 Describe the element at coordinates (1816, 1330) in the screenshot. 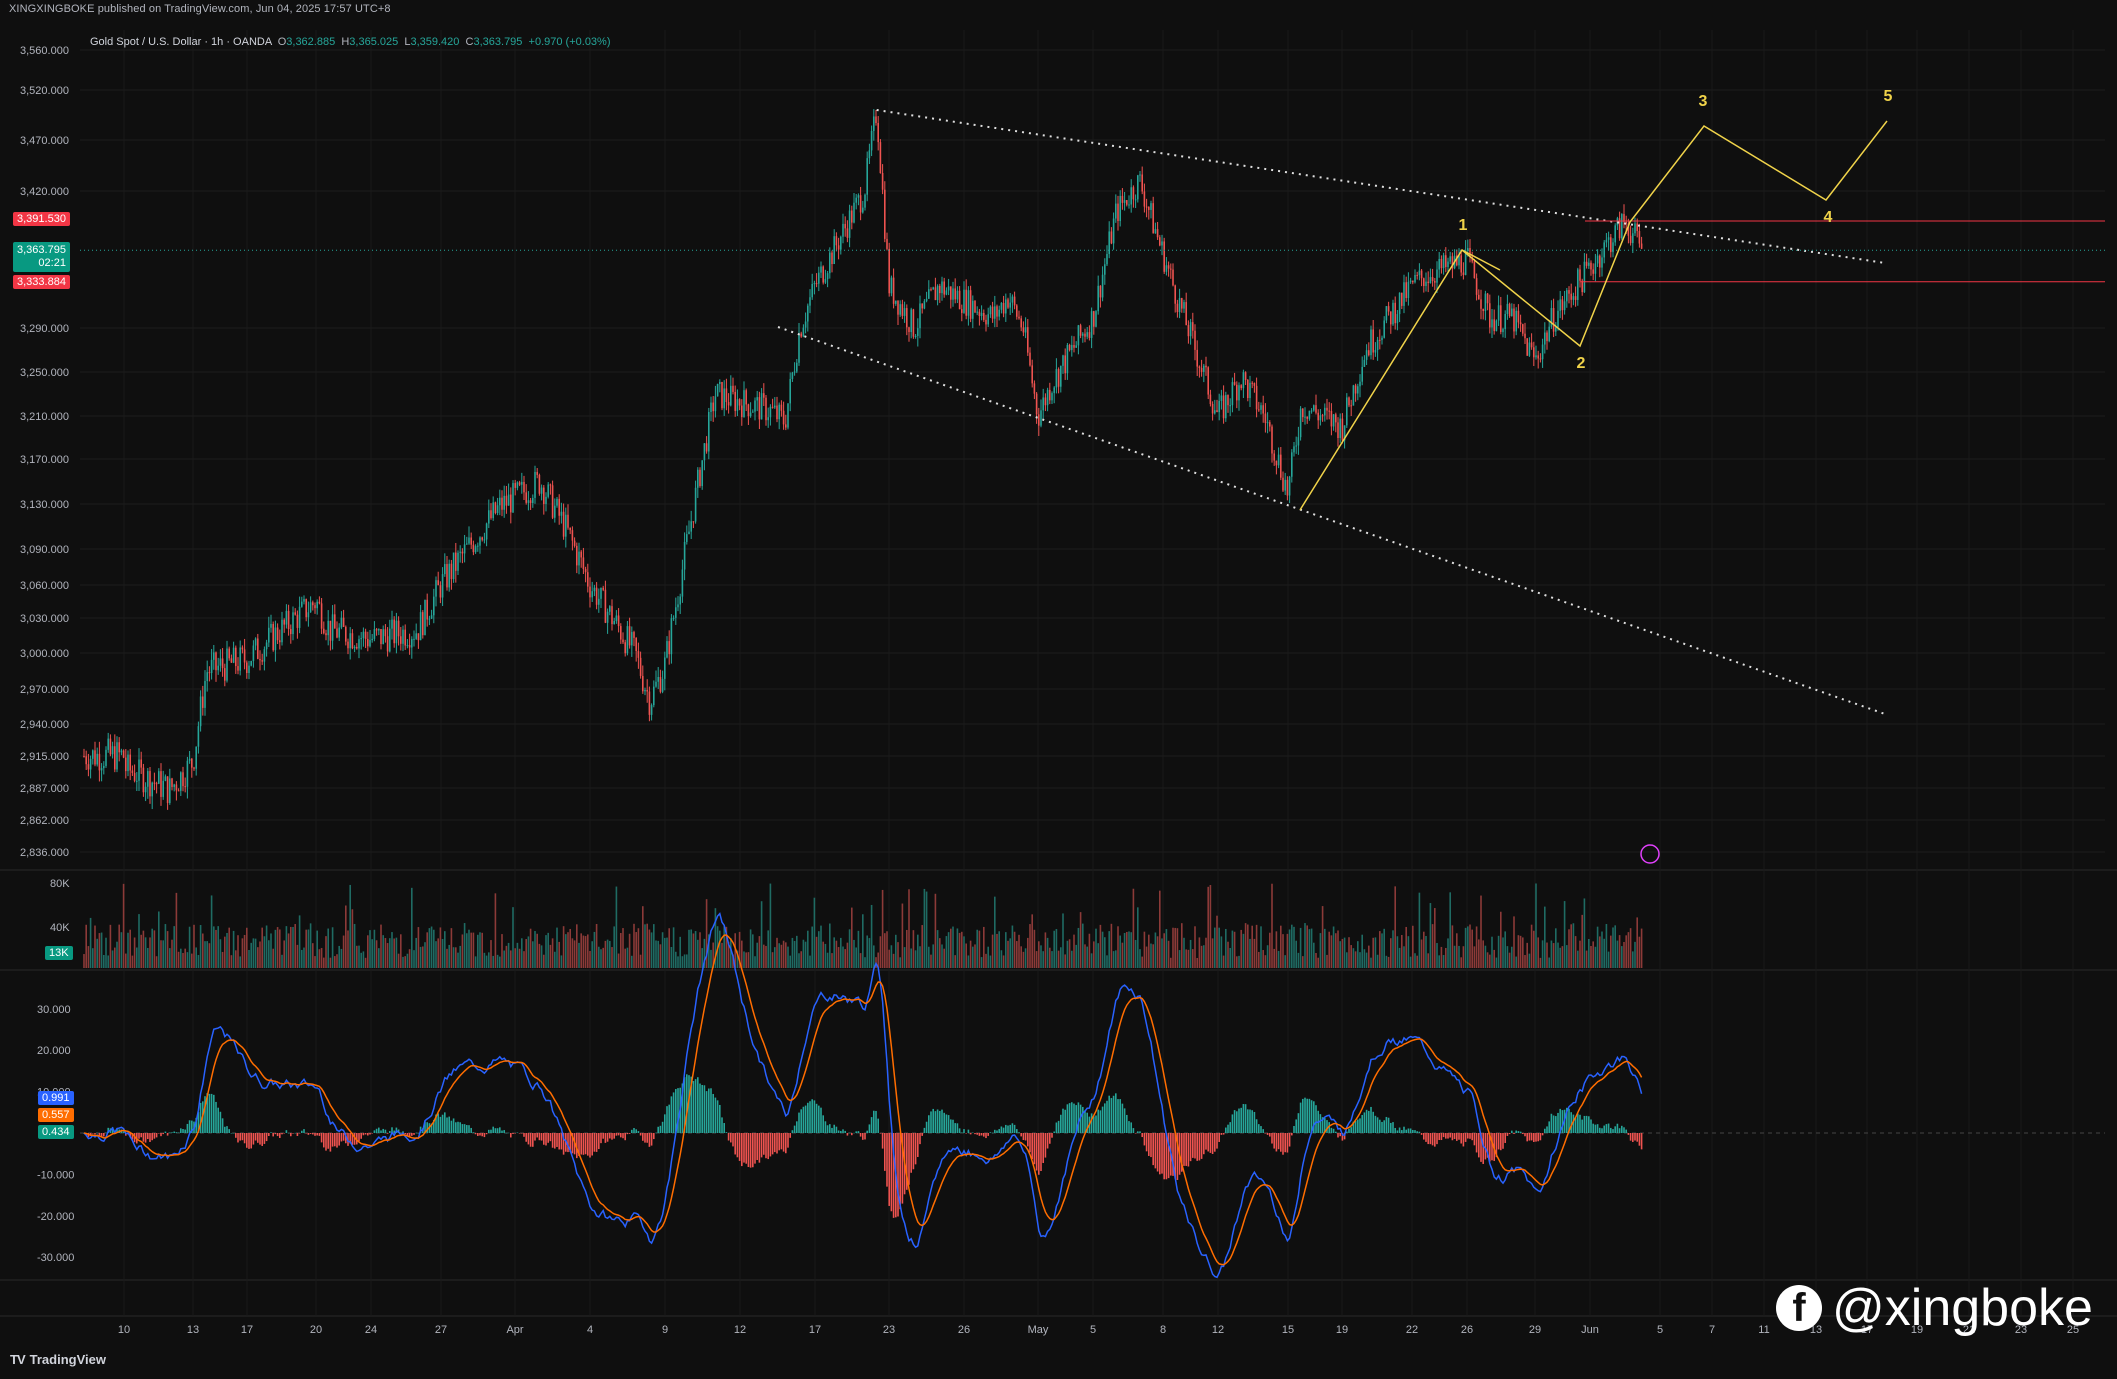

I see `time-tick-label: 13` at that location.